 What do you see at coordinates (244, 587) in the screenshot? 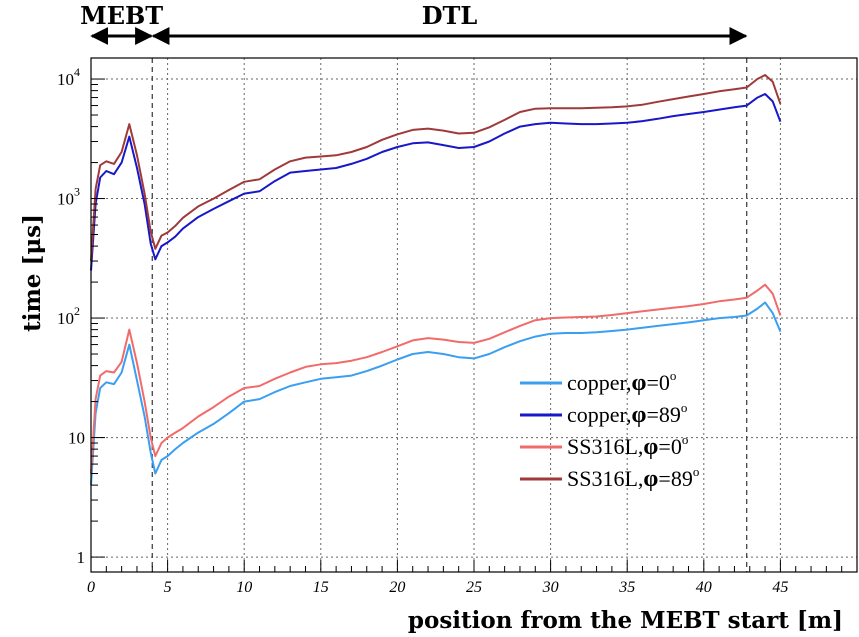
I see `x-tick-label: 10` at bounding box center [244, 587].